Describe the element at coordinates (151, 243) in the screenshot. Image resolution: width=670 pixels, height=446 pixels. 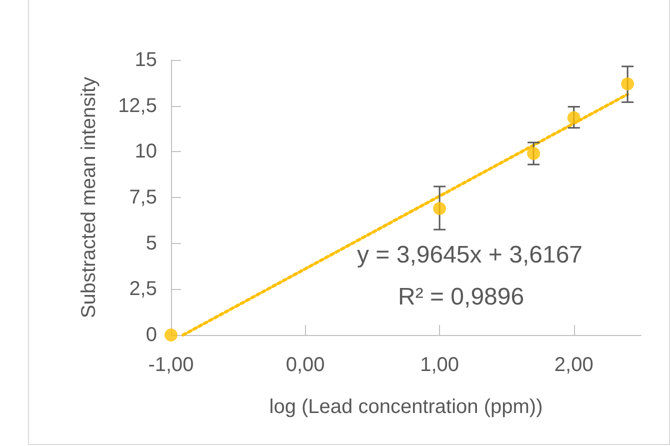
I see `y-tick-label: 5` at that location.